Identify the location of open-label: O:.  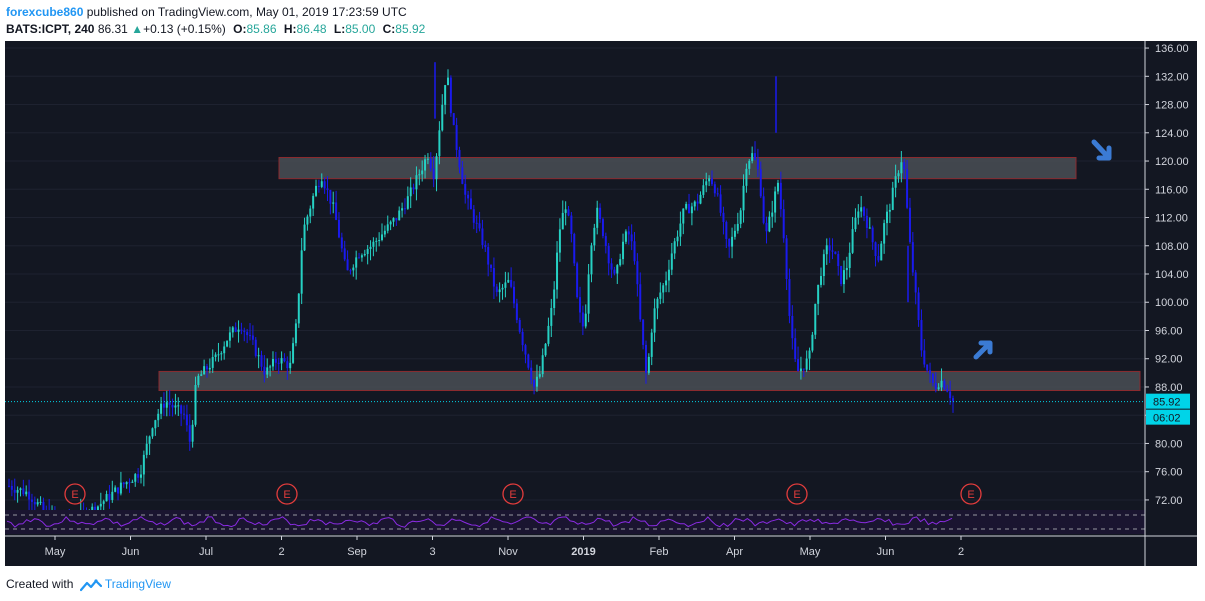
(240, 29).